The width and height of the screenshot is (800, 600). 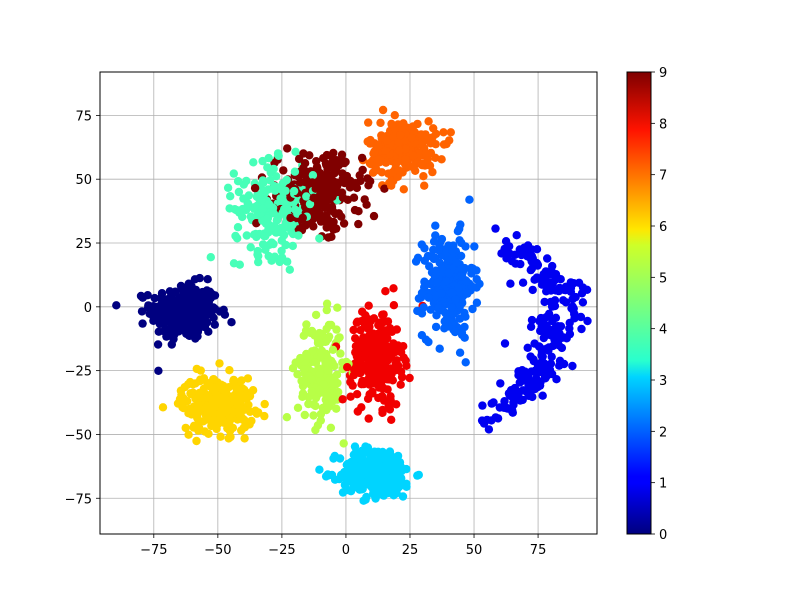 What do you see at coordinates (663, 227) in the screenshot?
I see `colorbar-tick-label: 6` at bounding box center [663, 227].